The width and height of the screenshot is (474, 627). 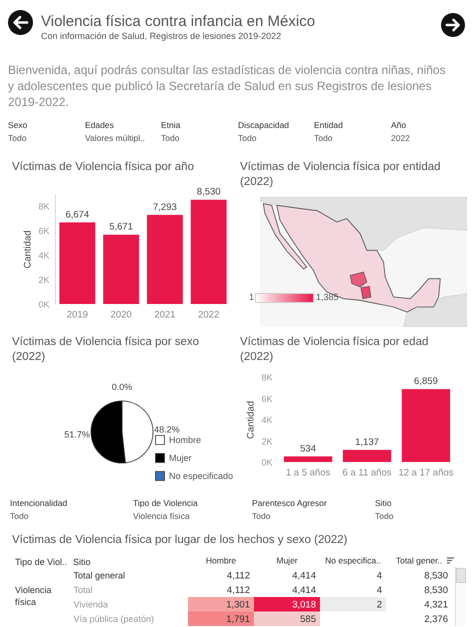 I want to click on text: Tipo de Violencia, so click(x=165, y=503).